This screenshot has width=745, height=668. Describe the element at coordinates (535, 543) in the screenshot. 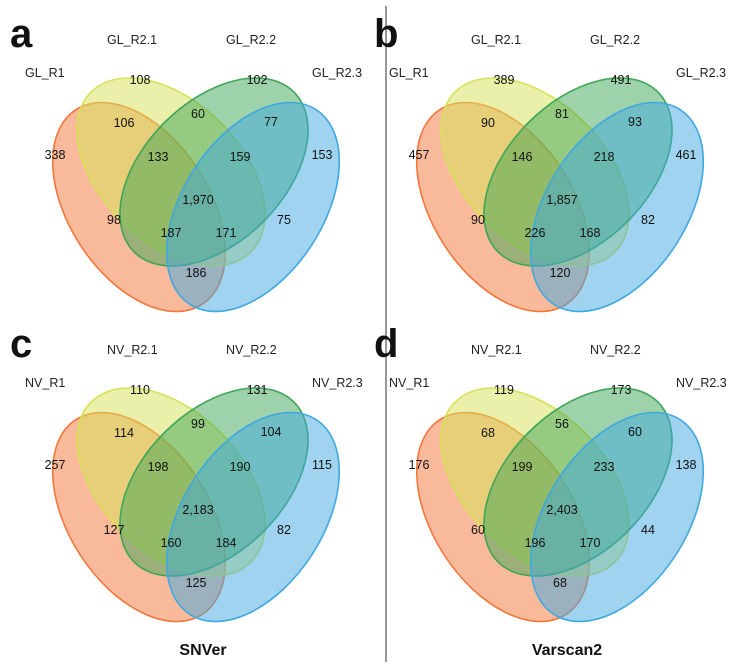

I see `region-count-r134: 196` at that location.